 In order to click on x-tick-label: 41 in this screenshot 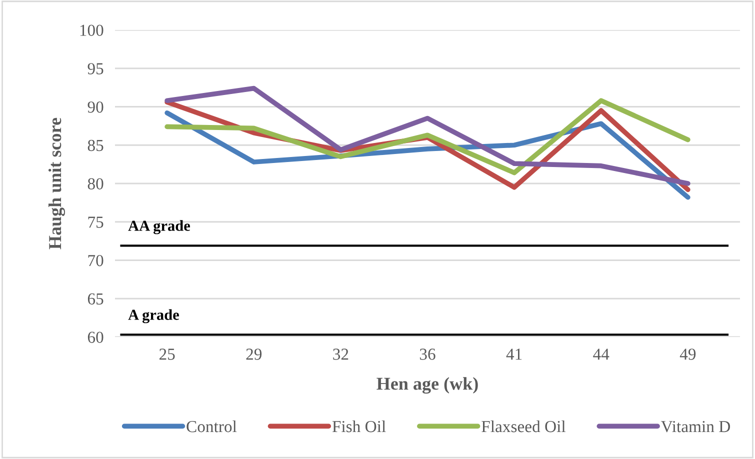, I will do `click(514, 354)`.